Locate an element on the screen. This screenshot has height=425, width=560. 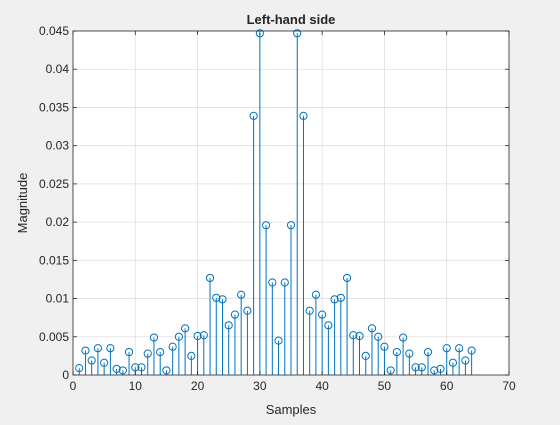
y-tick-label: 0.045 is located at coordinates (54, 31).